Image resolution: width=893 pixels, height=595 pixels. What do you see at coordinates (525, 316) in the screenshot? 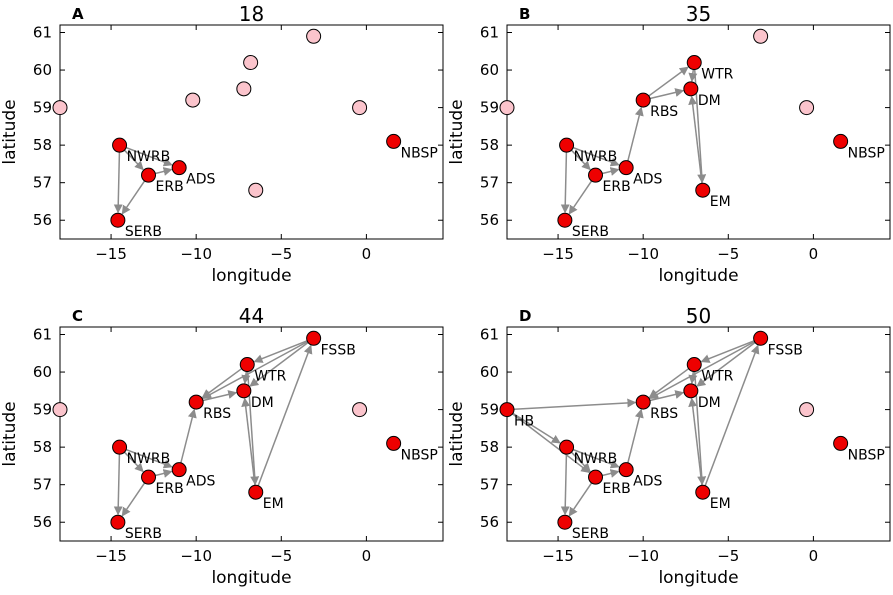
I see `panel-letter: D` at bounding box center [525, 316].